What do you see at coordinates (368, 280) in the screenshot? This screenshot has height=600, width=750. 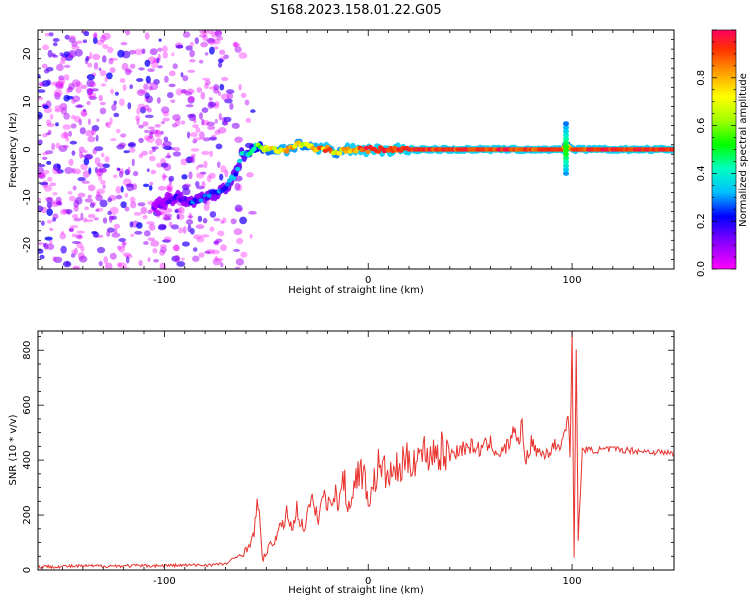 I see `x-tick-label: 0` at bounding box center [368, 280].